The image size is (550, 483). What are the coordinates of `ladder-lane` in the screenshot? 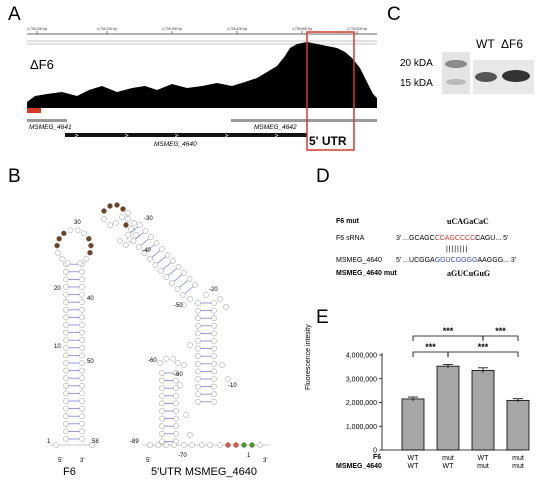 It's located at (456, 73).